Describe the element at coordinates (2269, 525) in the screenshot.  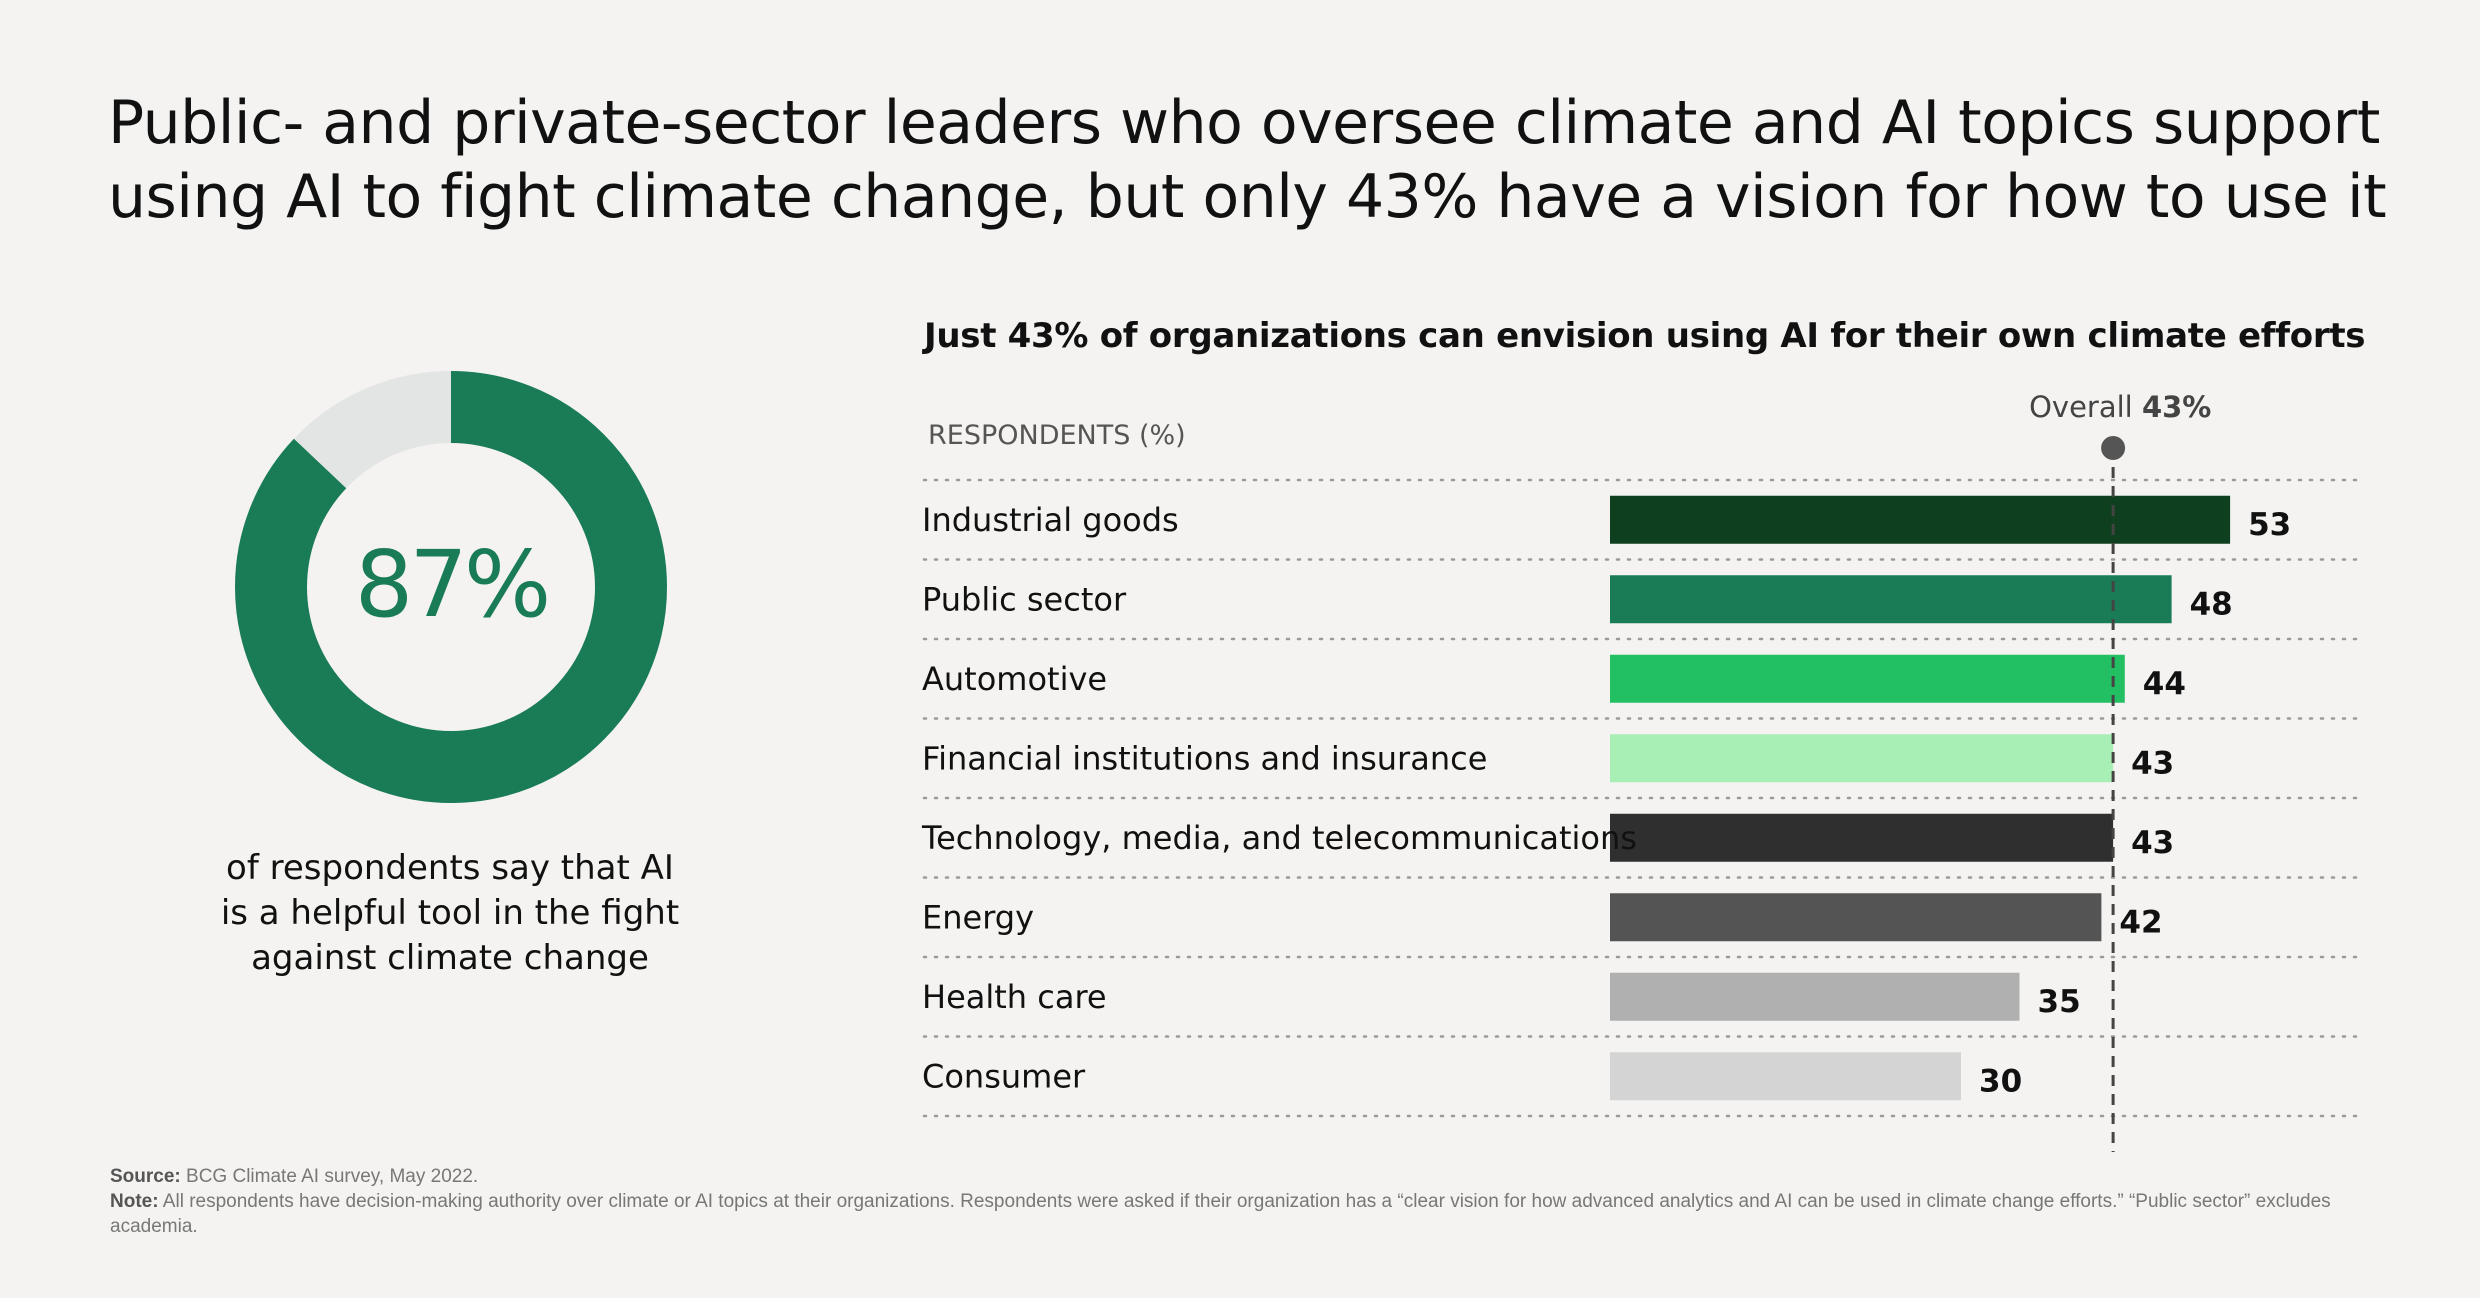
I see `value-label: 53` at that location.